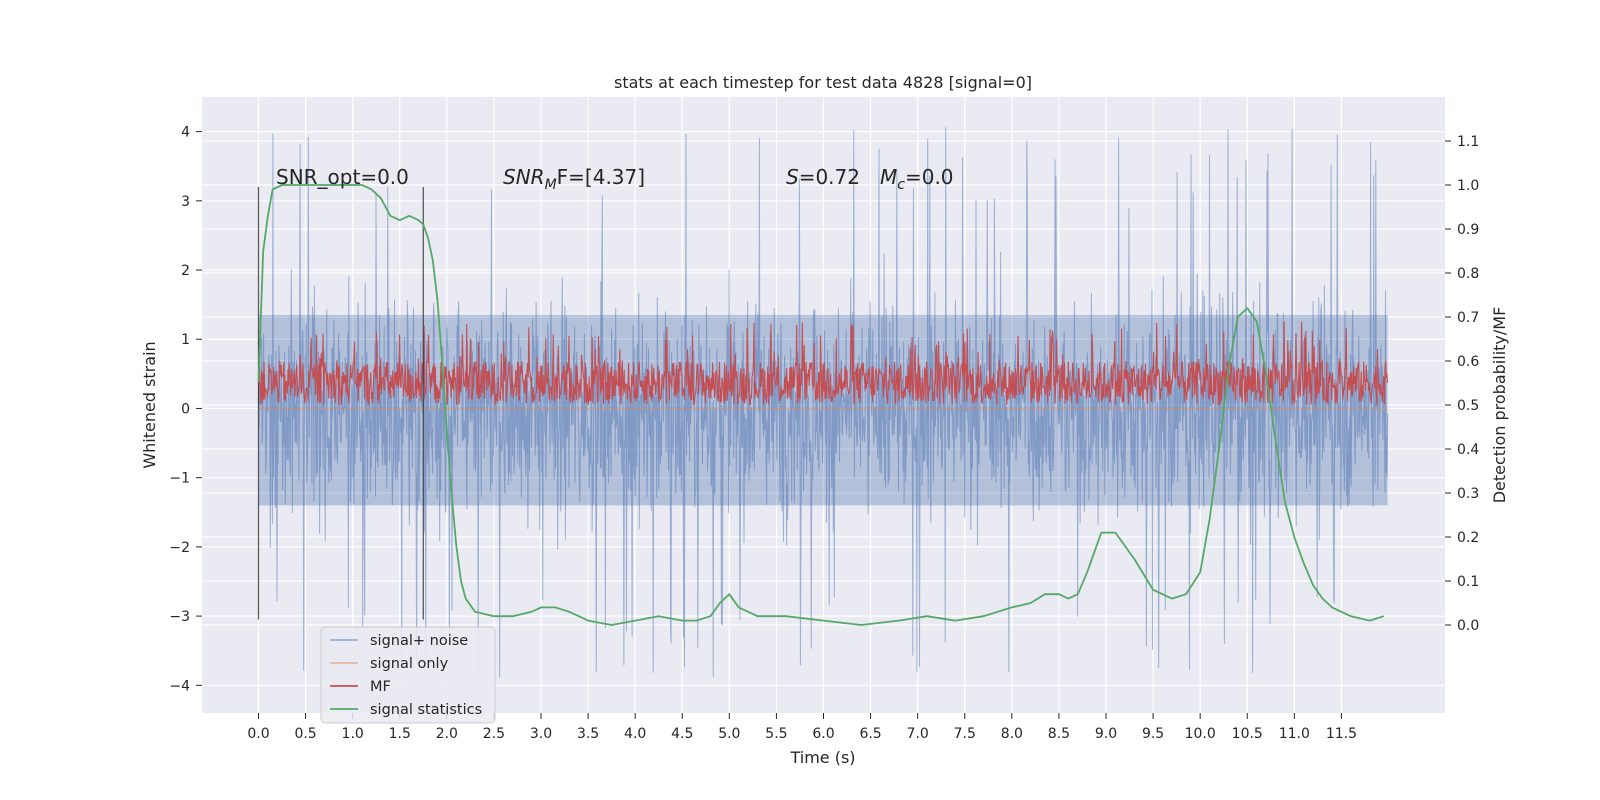  I want to click on y-tick-label: 3, so click(185, 202).